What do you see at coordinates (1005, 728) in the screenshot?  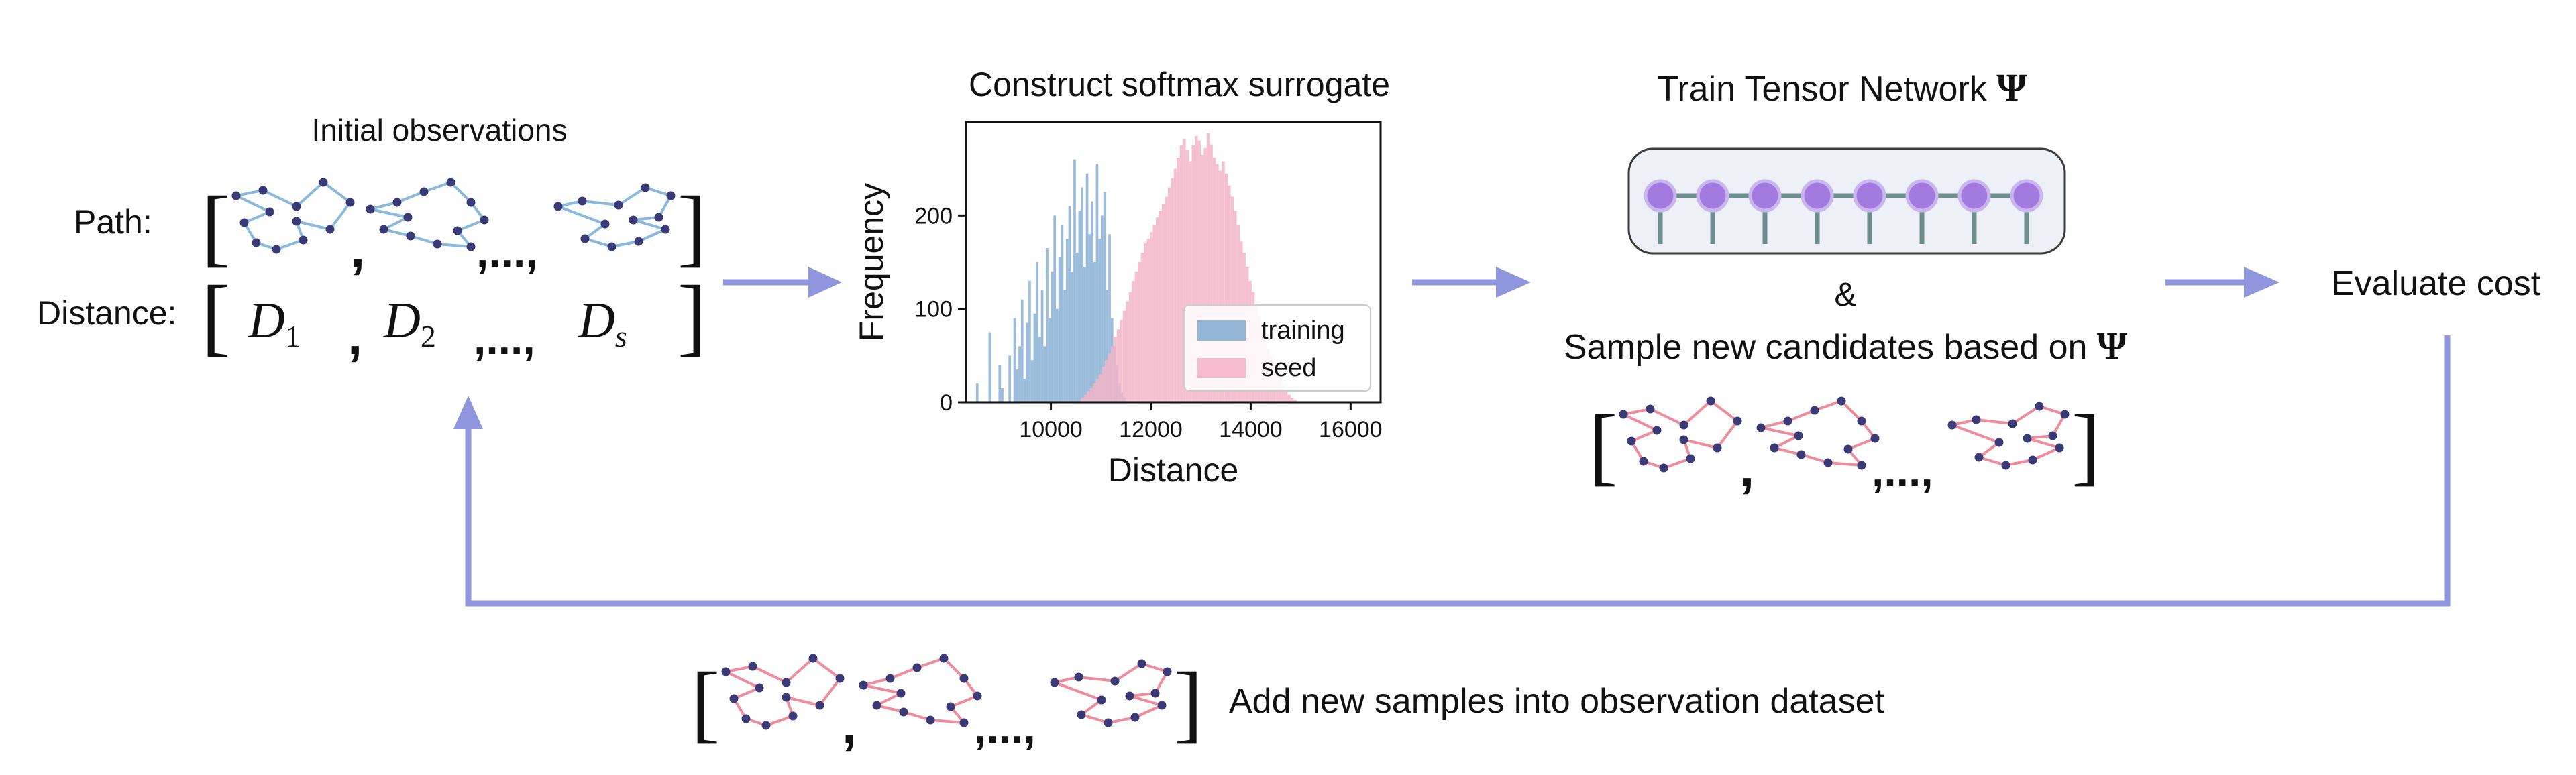 I see `new-samples-ellipsis: ,...,` at bounding box center [1005, 728].